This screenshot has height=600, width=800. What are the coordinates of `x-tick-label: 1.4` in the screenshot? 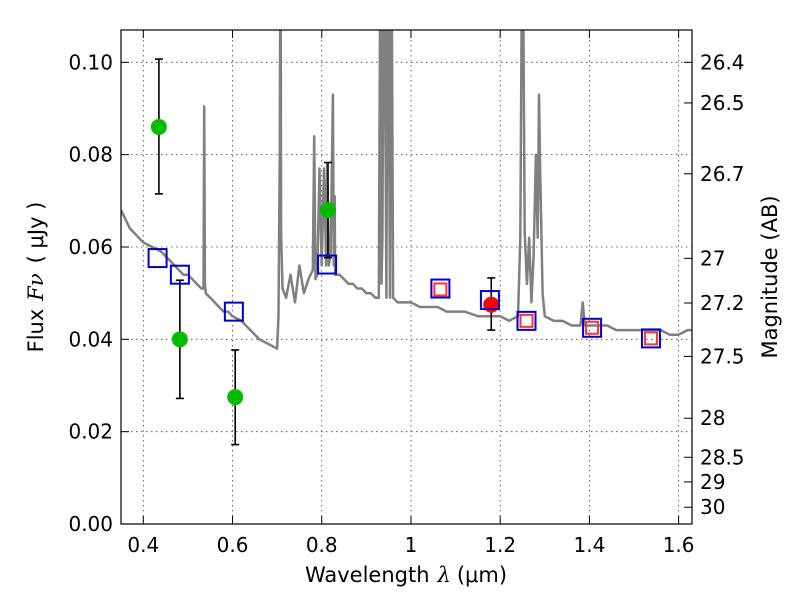 It's located at (589, 545).